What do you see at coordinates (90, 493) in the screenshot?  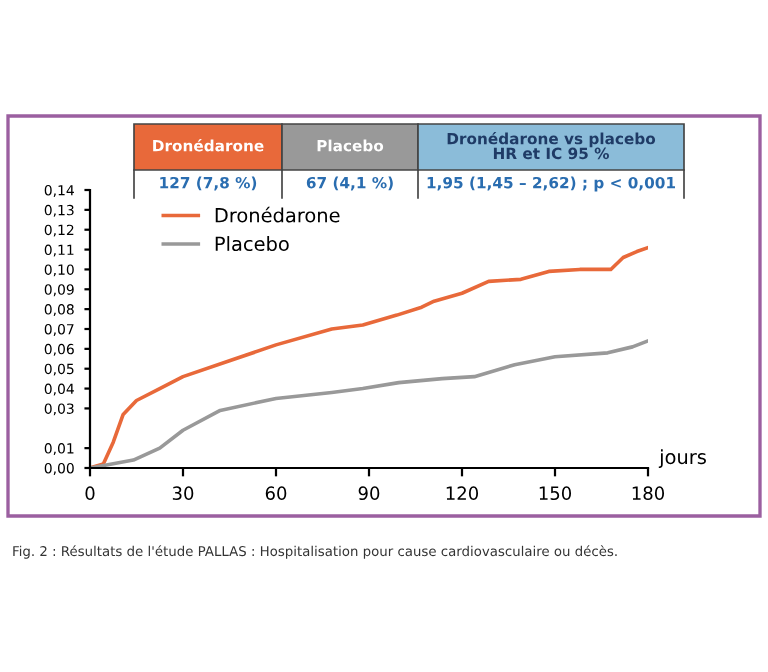 I see `x-tick-label: 0` at bounding box center [90, 493].